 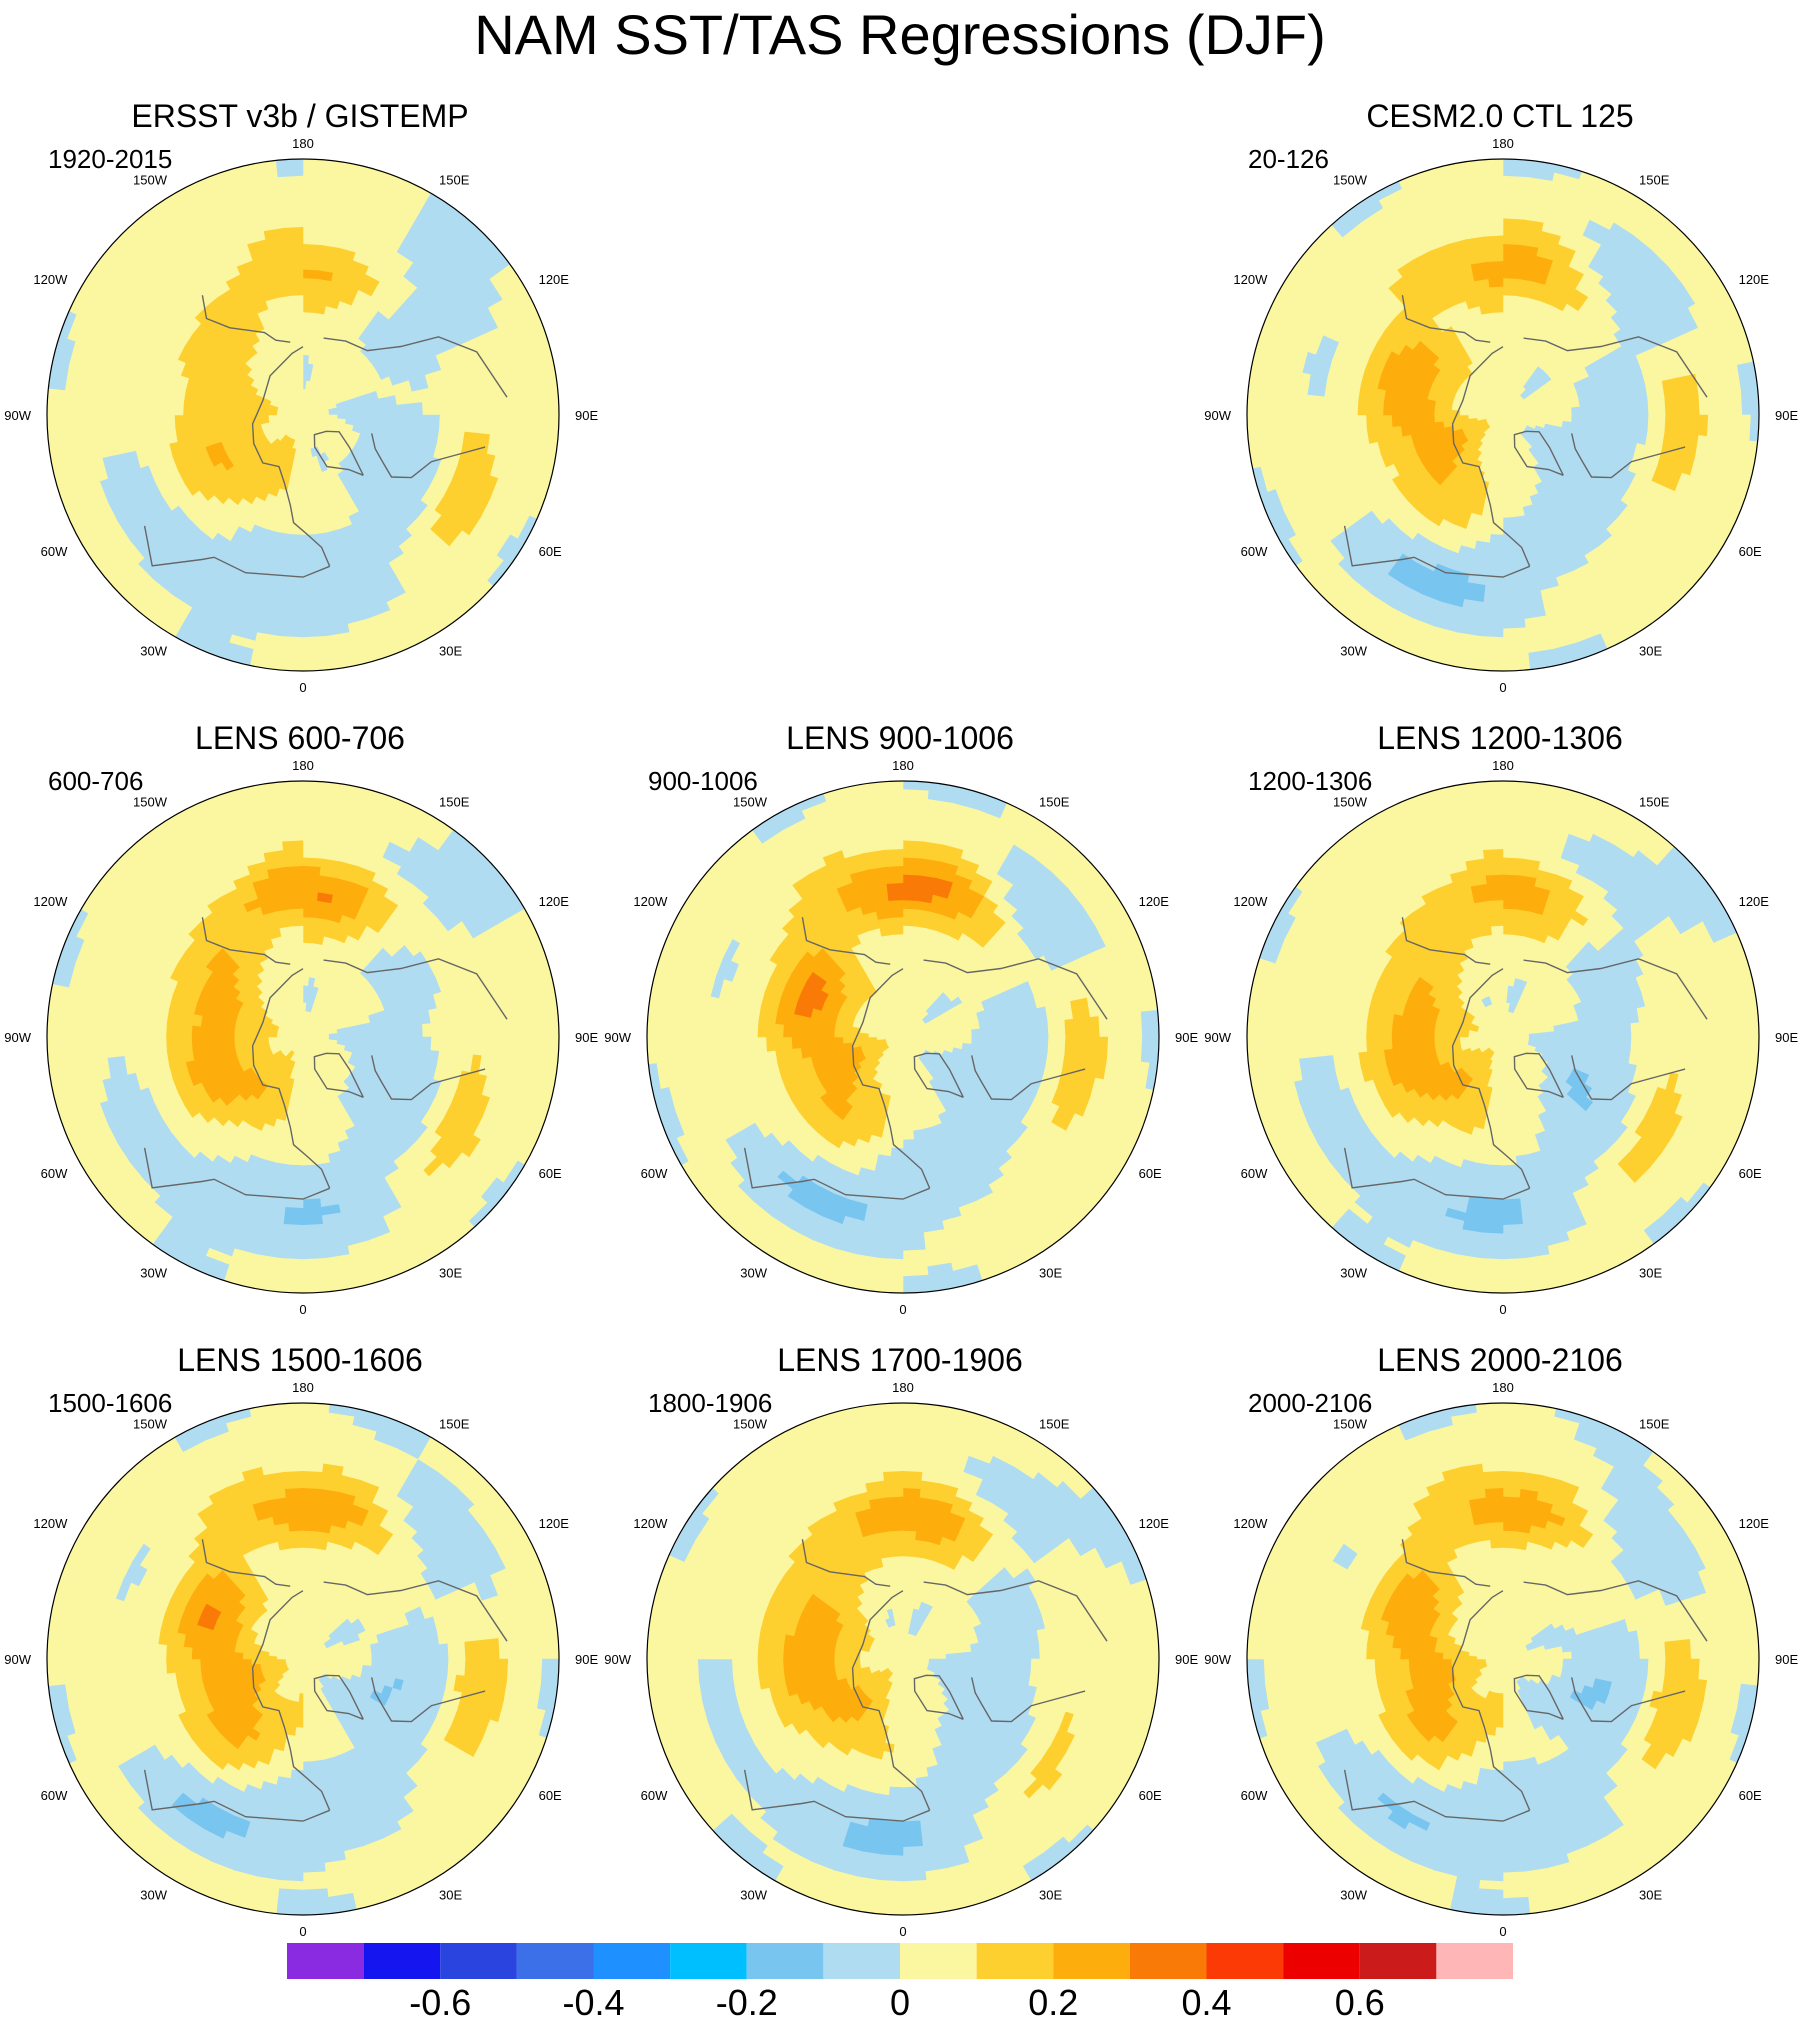 I want to click on panel-title: LENS 1200-1306, so click(x=1500, y=738).